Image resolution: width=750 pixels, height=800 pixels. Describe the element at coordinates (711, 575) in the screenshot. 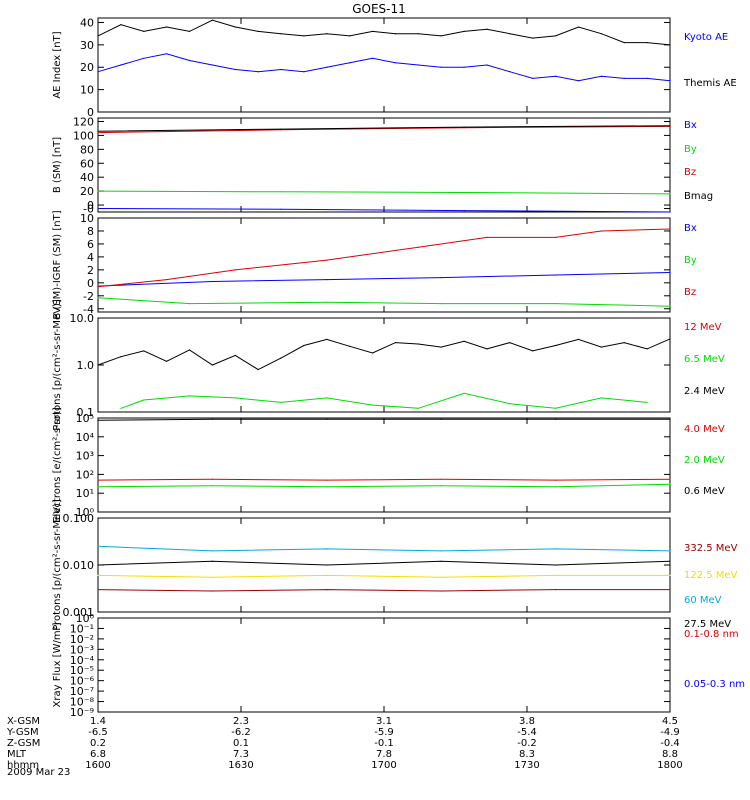

I see `legend-label: 122.5 MeV` at that location.